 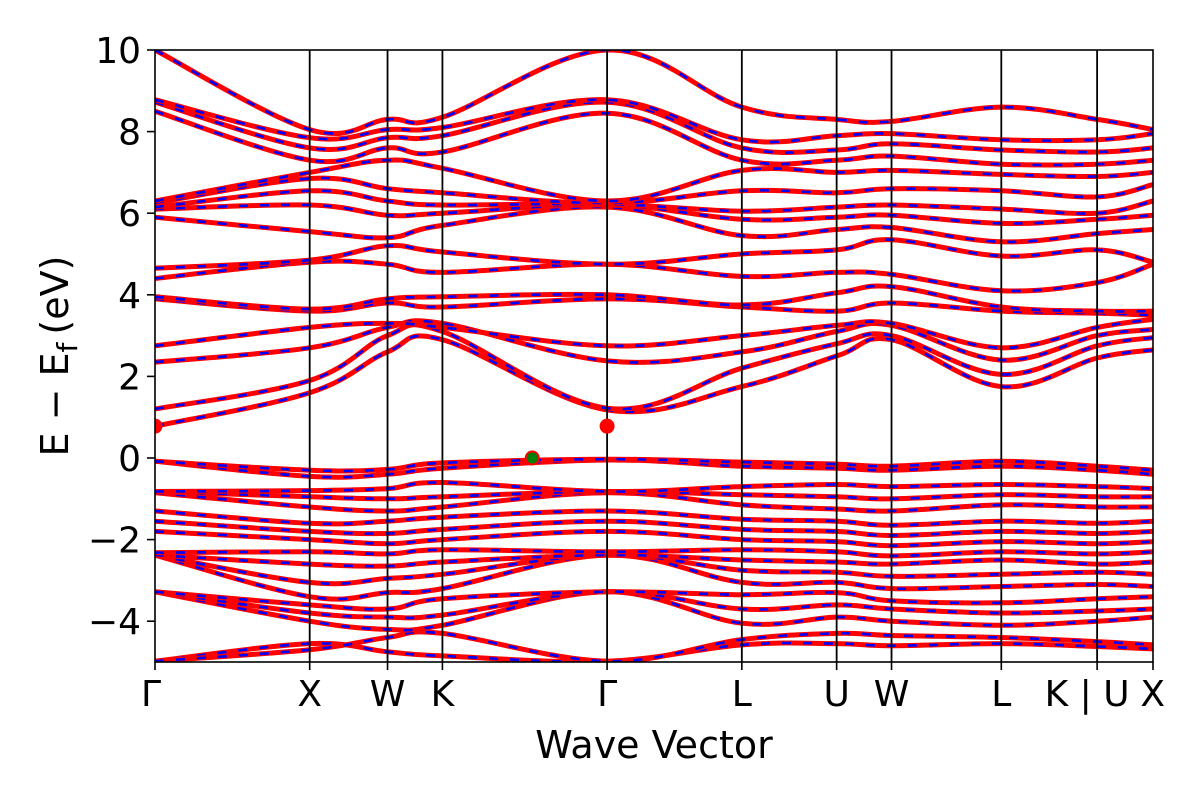 What do you see at coordinates (55, 404) in the screenshot?
I see `y-axis-label-main: E − E` at bounding box center [55, 404].